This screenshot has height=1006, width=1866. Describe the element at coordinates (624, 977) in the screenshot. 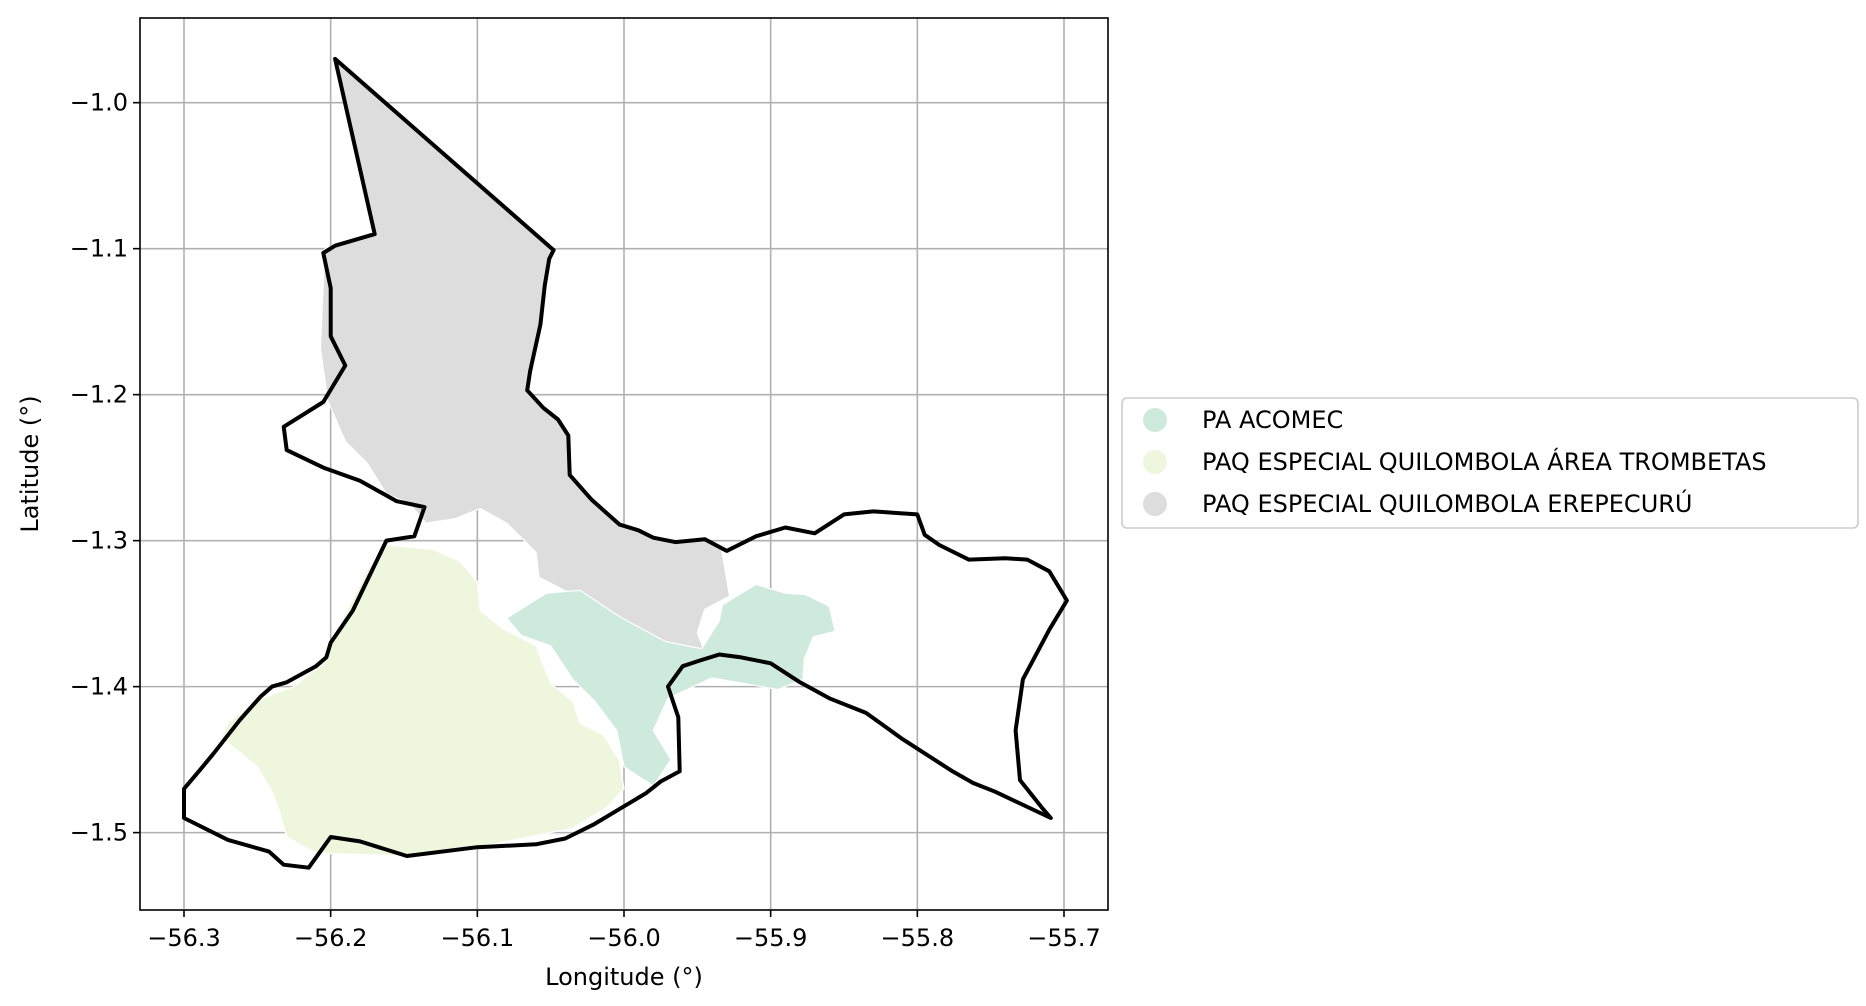

I see `x-axis-label: Longitude (°)` at that location.